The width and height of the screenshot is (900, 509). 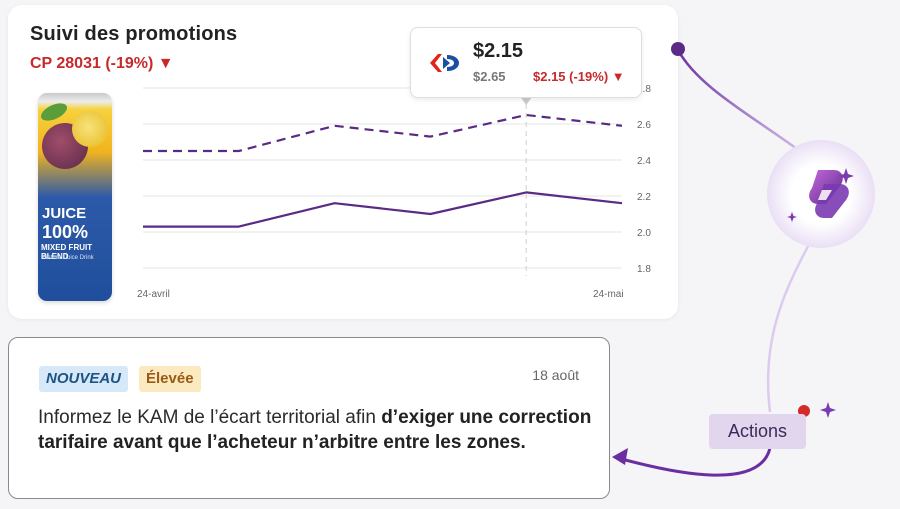 I want to click on promotion-code-label: CP 28031 (-19%) ▼, so click(x=102, y=63).